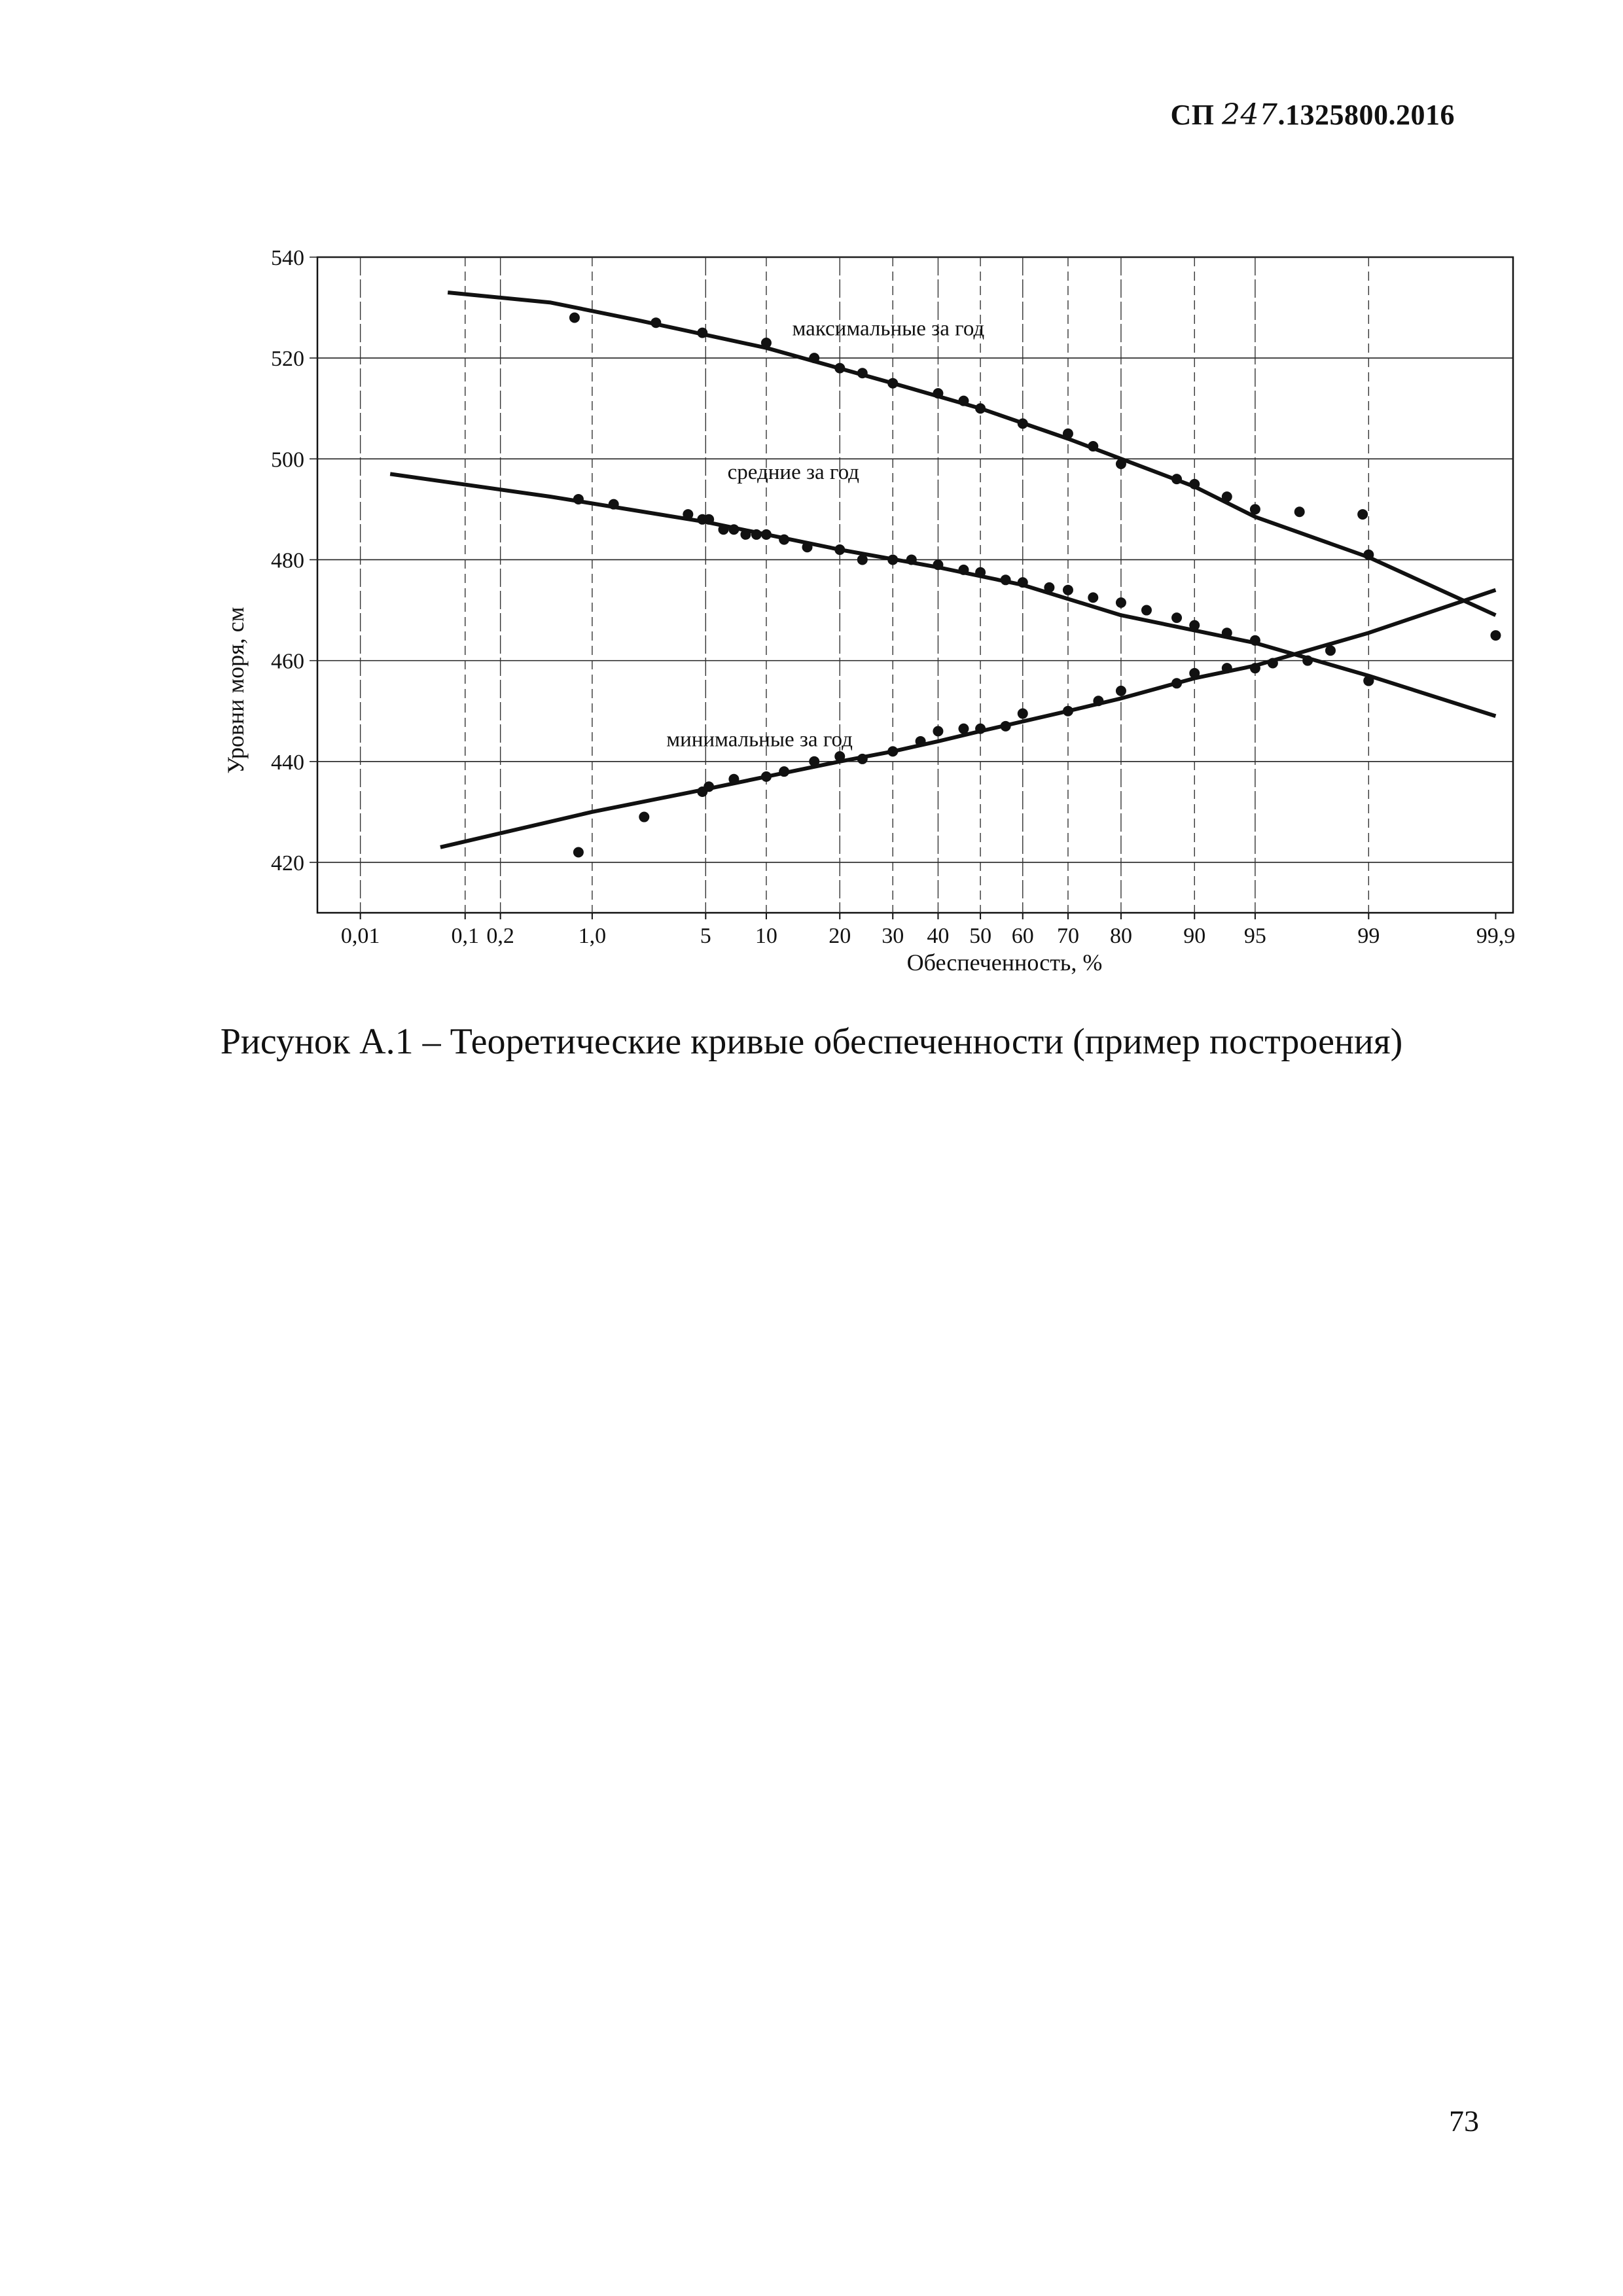 The height and width of the screenshot is (2296, 1623). I want to click on x-tick-label: 0,01, so click(361, 936).